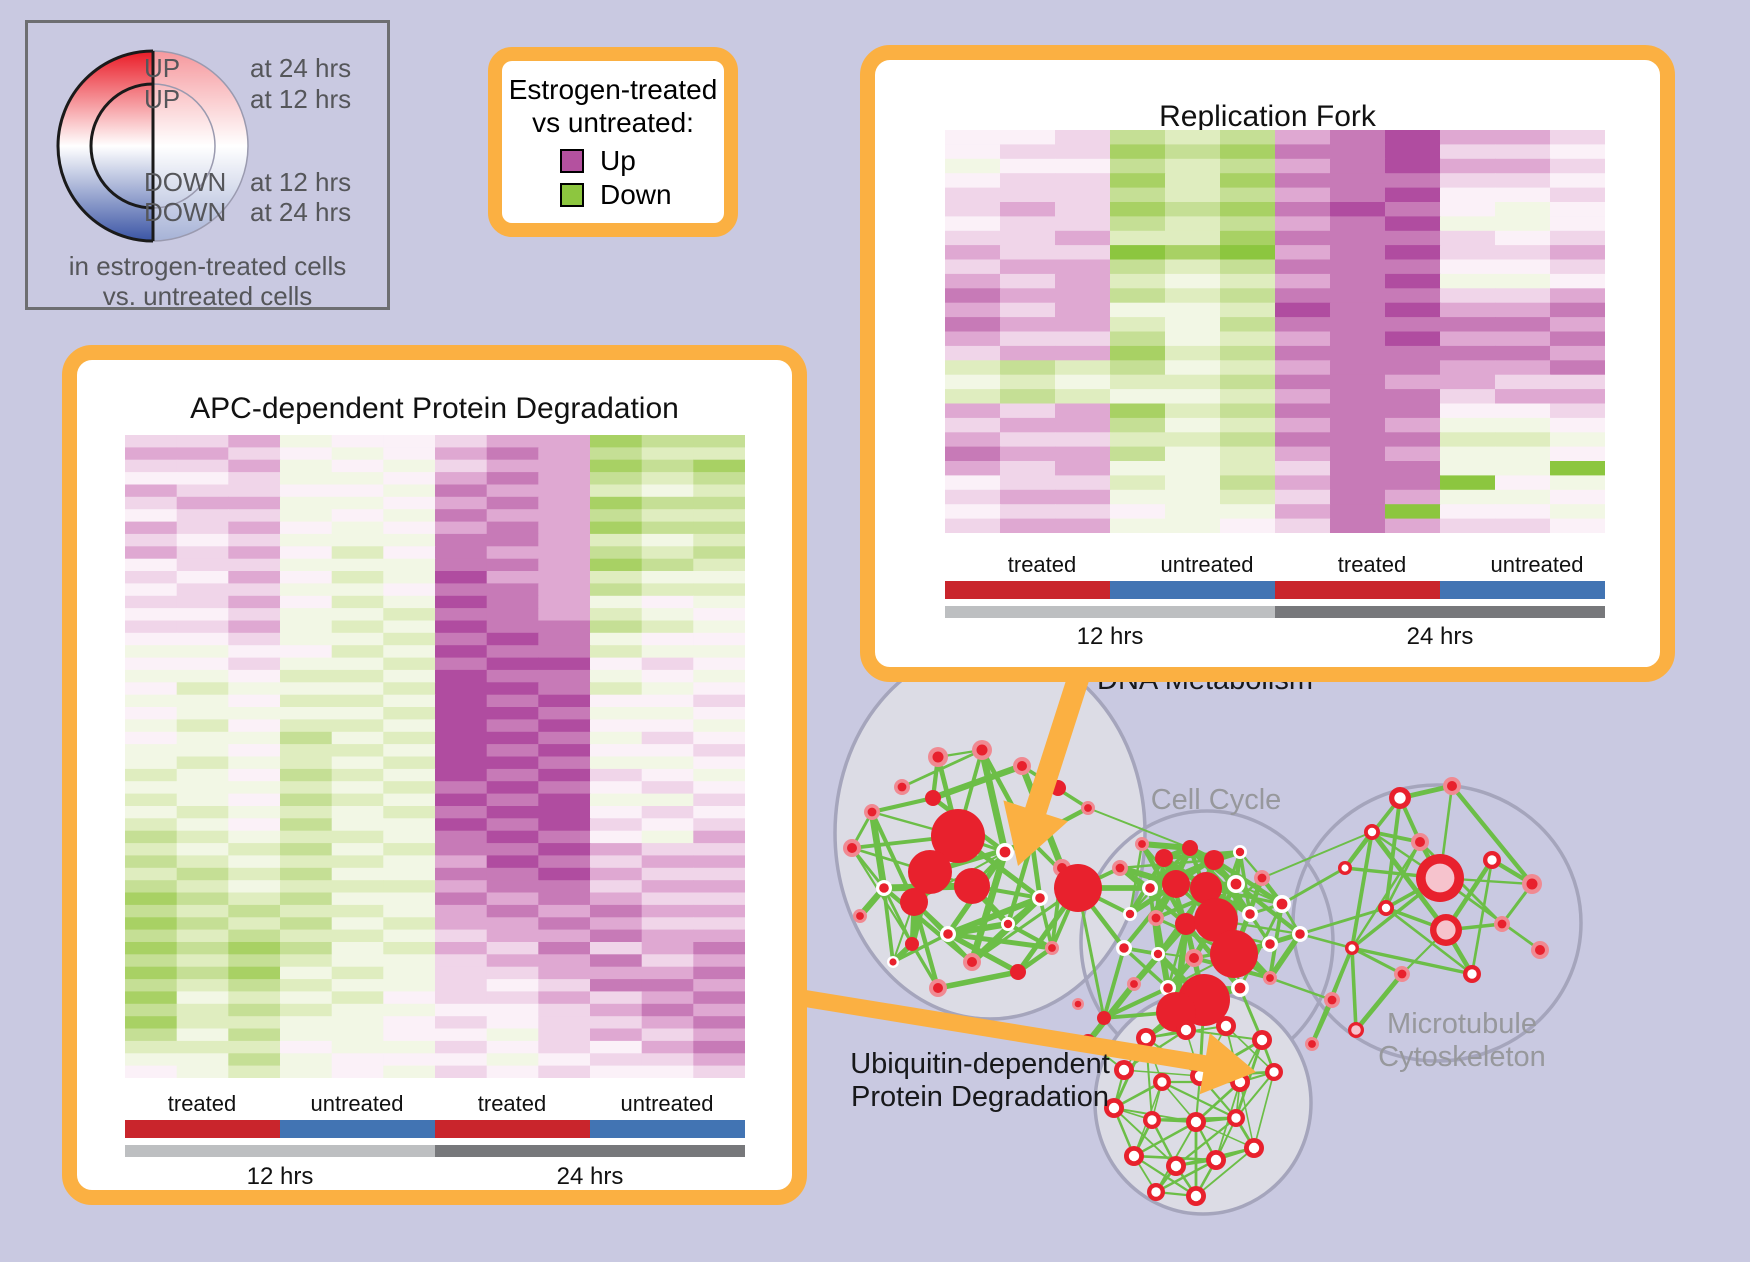 This screenshot has height=1279, width=1750. What do you see at coordinates (1537, 564) in the screenshot?
I see `rf-group-label-4: untreated` at bounding box center [1537, 564].